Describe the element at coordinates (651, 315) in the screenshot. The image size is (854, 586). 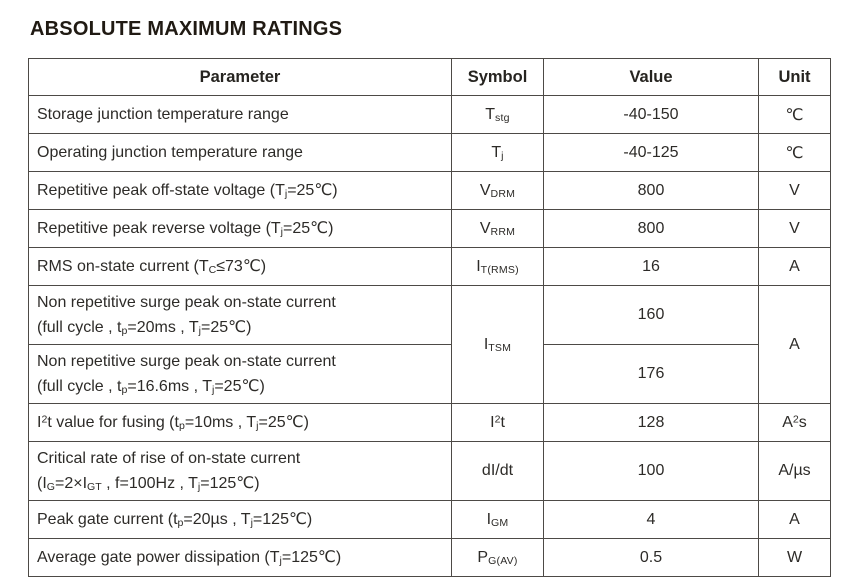
I see `value-cell: 160` at that location.